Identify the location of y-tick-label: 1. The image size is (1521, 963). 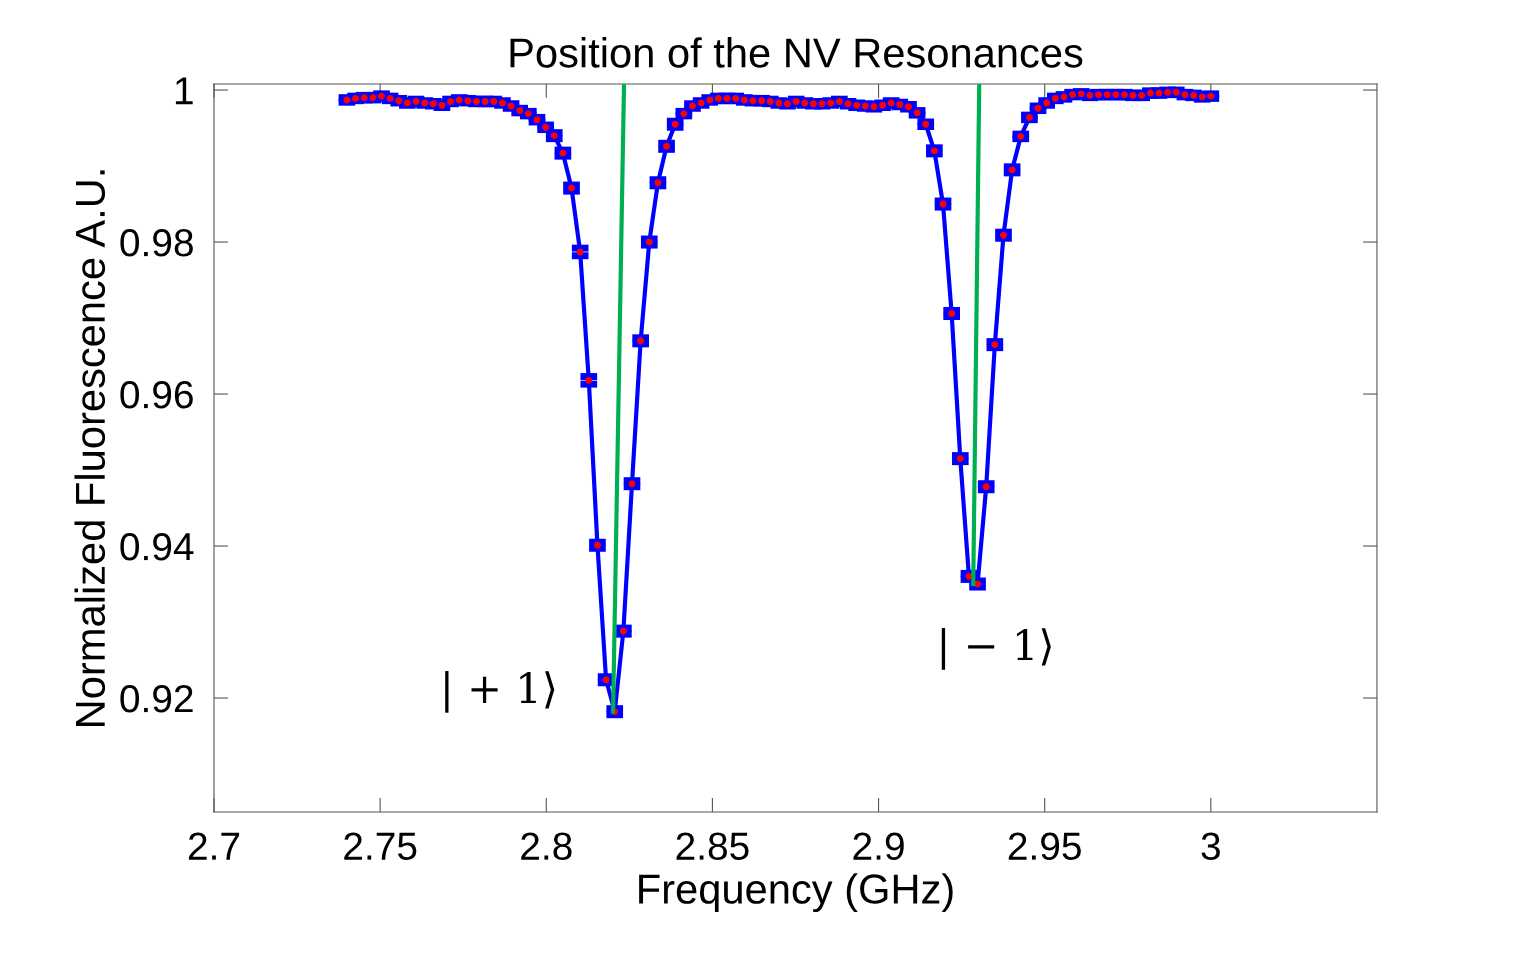
(184, 91).